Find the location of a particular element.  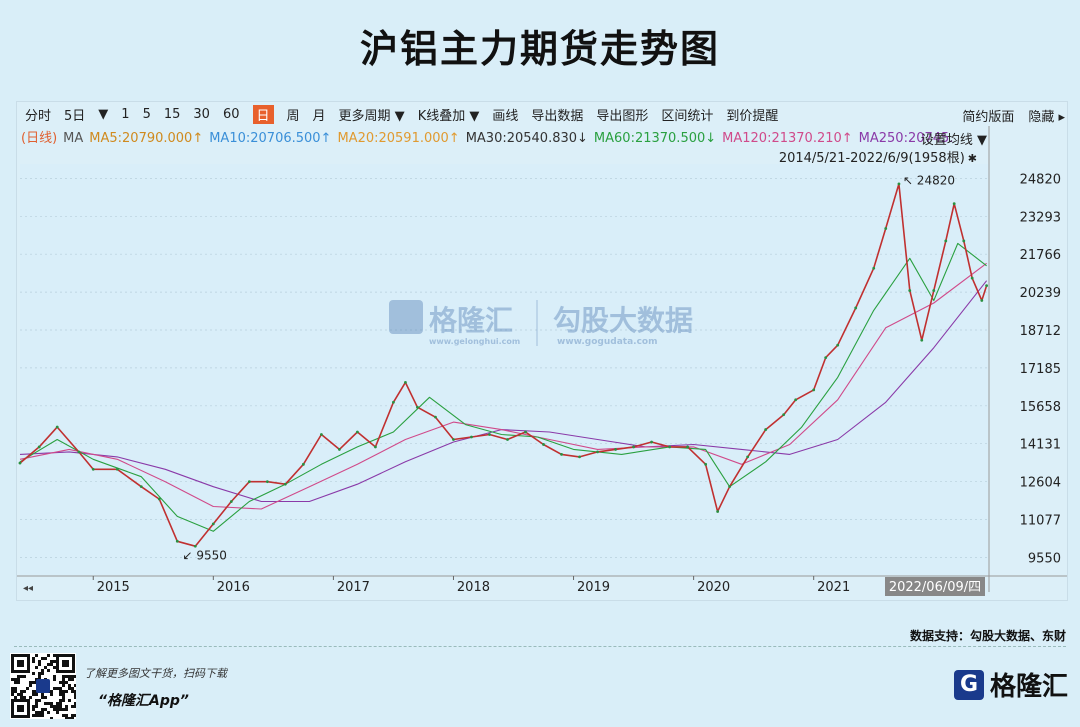

y-tick-label: 20239 is located at coordinates (1040, 293).